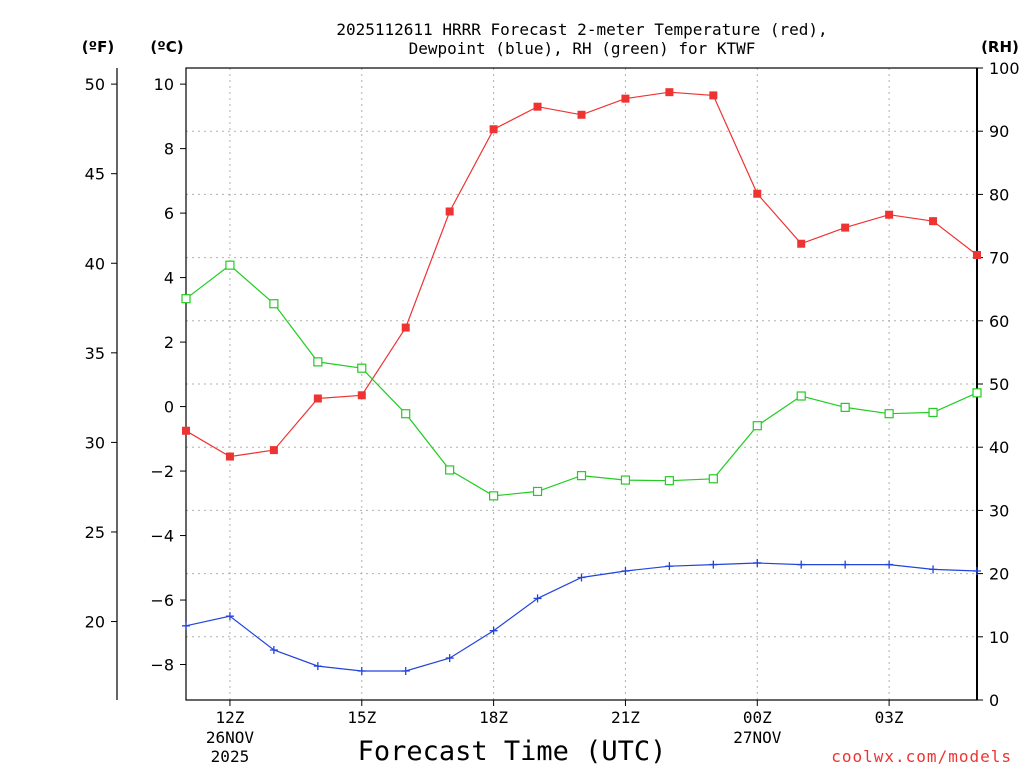 The image size is (1024, 768). Describe the element at coordinates (95, 622) in the screenshot. I see `fahrenheit-tick-label: 20` at that location.